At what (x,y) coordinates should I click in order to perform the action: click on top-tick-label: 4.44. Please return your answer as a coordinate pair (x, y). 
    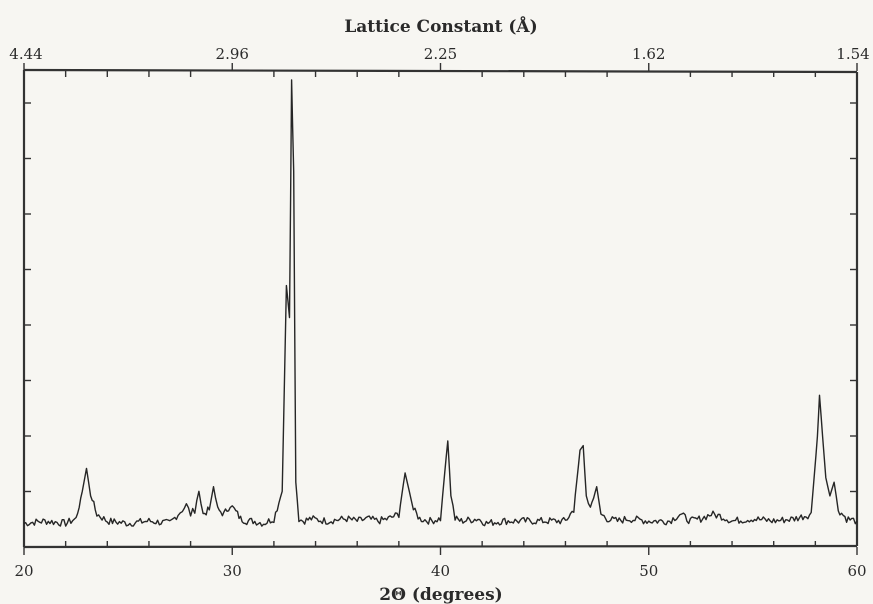
    Looking at the image, I should click on (25, 54).